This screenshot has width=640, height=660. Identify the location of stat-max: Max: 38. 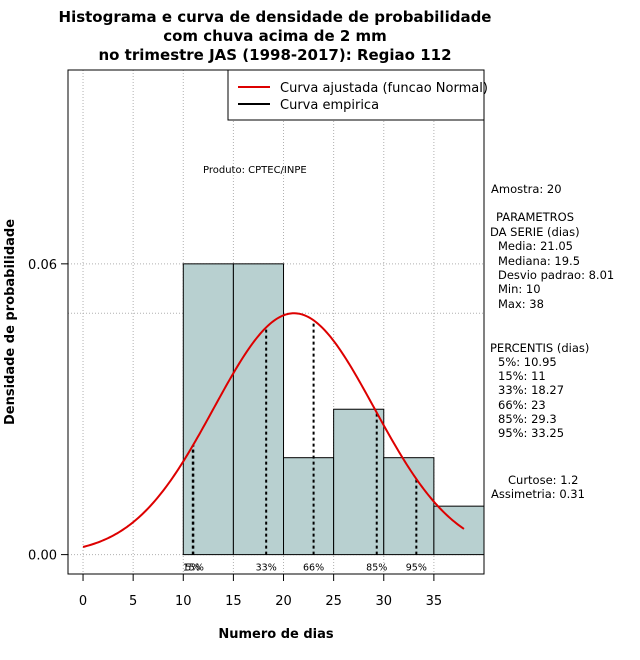
(521, 304).